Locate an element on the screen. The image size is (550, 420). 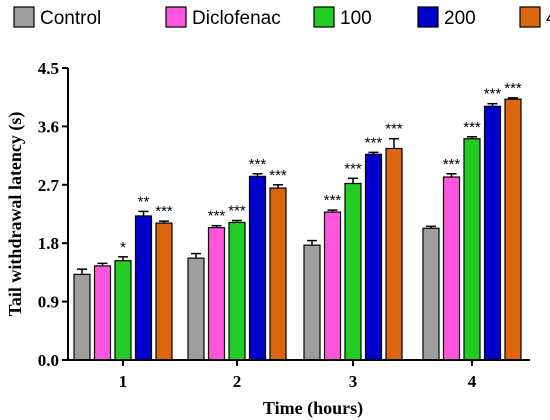
significance-100-4: *** is located at coordinates (472, 127).